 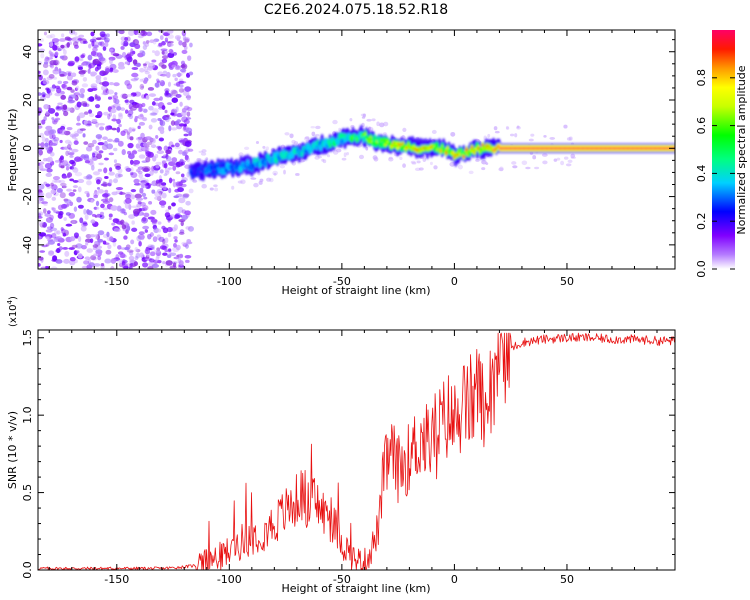 What do you see at coordinates (229, 579) in the screenshot?
I see `x-tick-label: -100` at bounding box center [229, 579].